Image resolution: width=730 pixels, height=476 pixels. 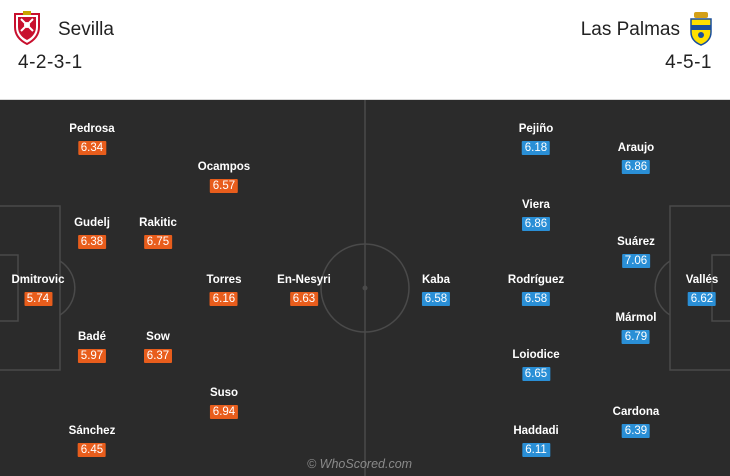 I want to click on player-name: Sow, so click(x=158, y=337).